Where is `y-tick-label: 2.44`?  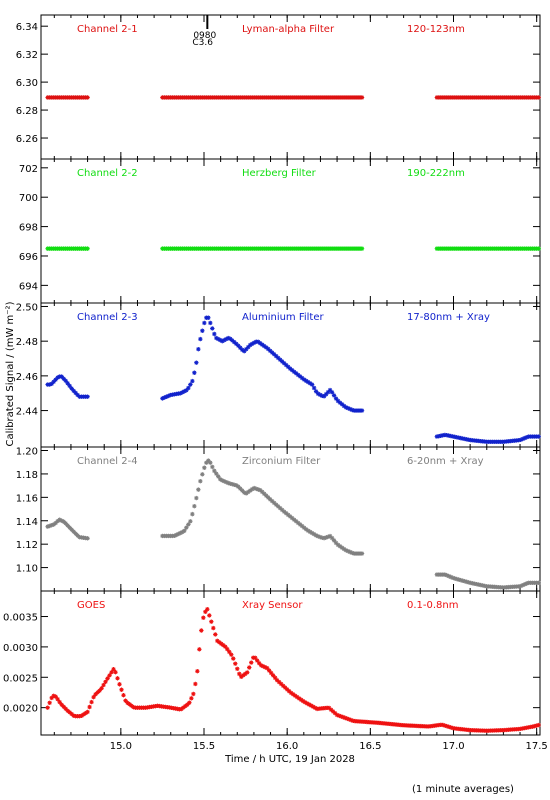
y-tick-label: 2.44 is located at coordinates (27, 412).